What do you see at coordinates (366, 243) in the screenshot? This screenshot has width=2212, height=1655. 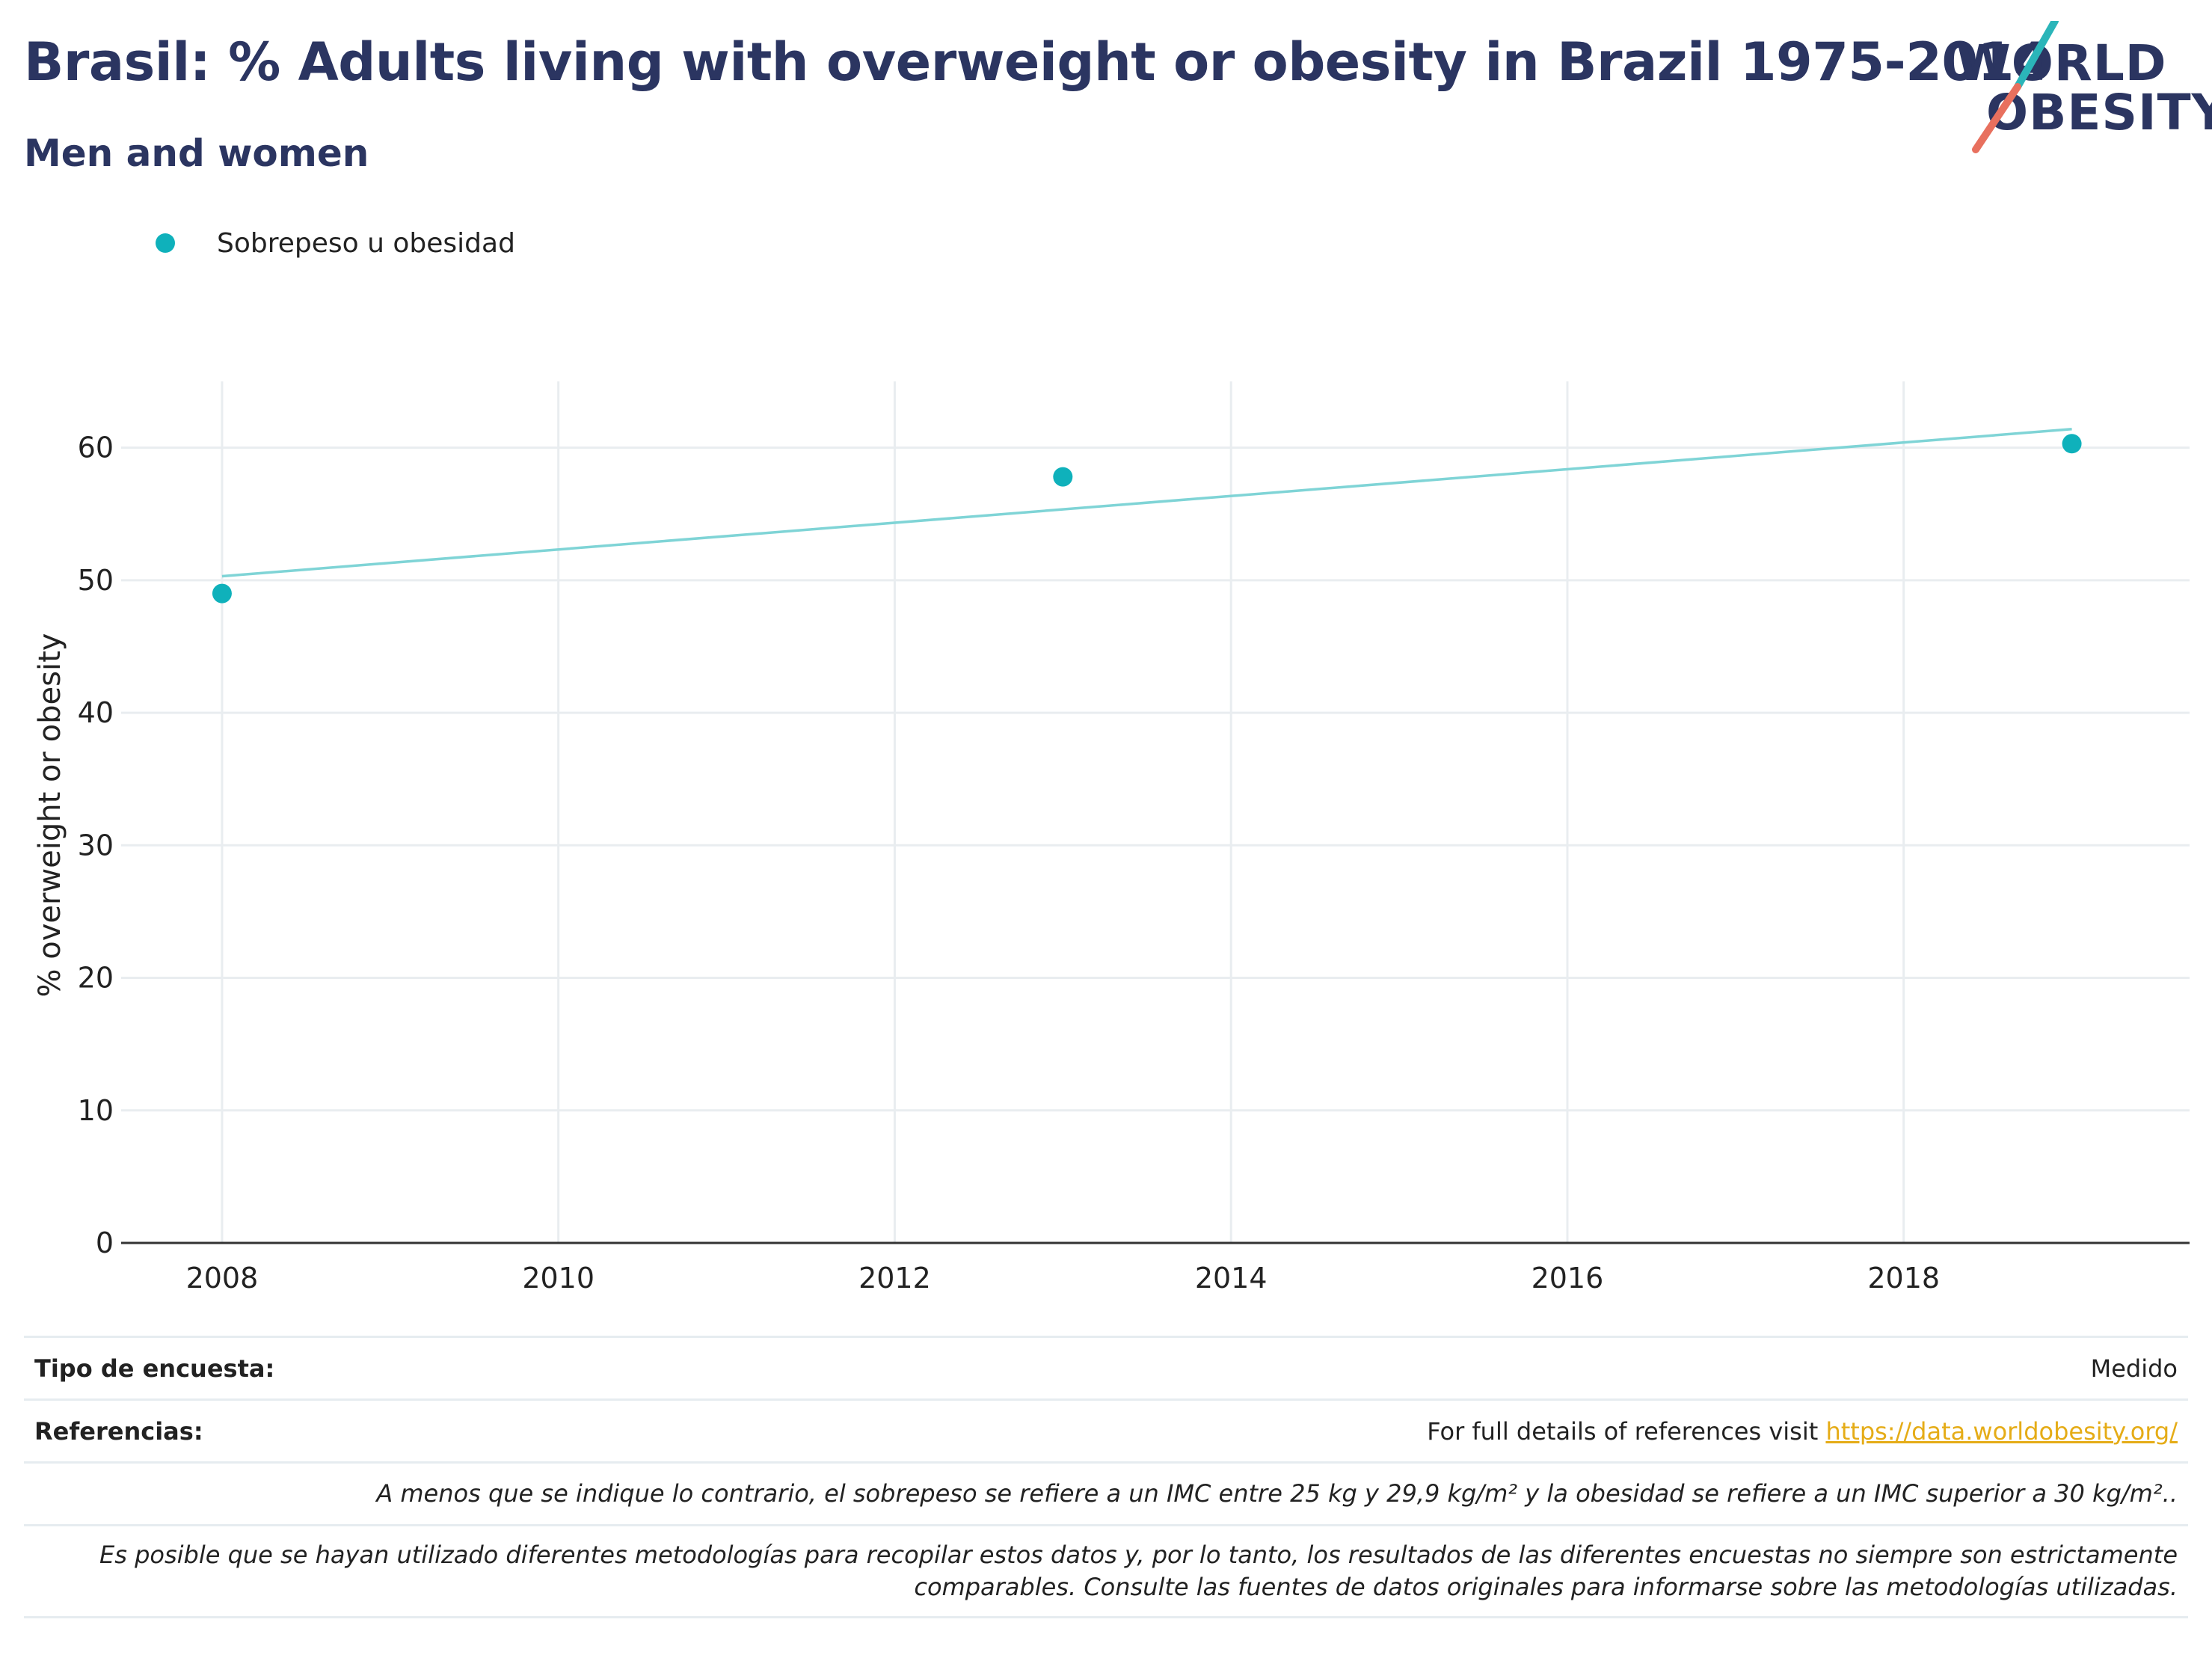 I see `legend-label: Sobrepeso u obesidad` at bounding box center [366, 243].